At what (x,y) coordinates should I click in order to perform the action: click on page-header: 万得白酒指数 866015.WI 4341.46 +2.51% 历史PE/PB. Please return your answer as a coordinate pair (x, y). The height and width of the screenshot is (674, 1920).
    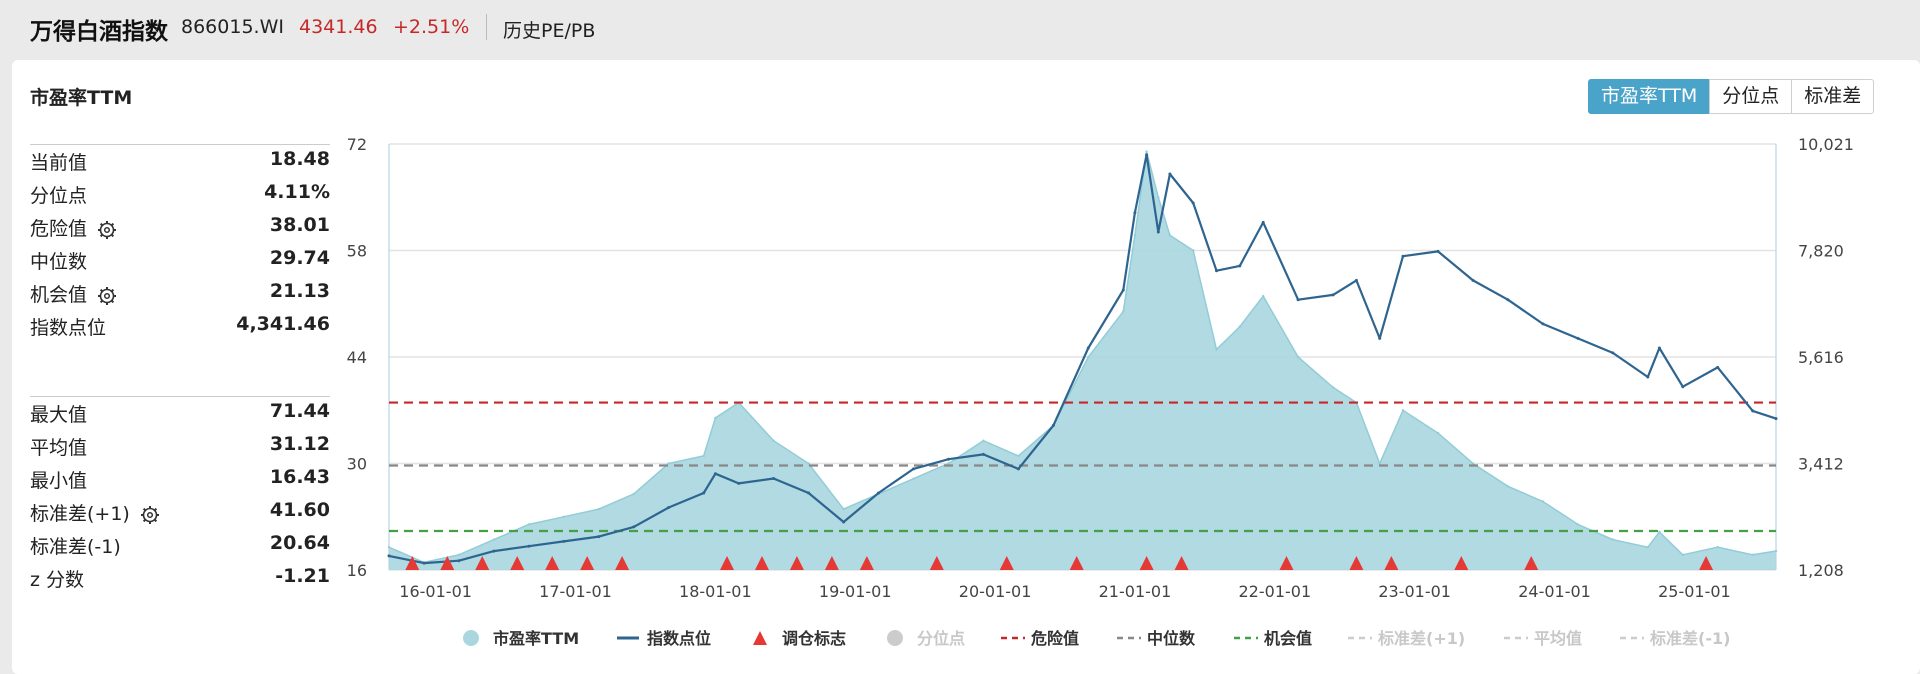
    Looking at the image, I should click on (960, 28).